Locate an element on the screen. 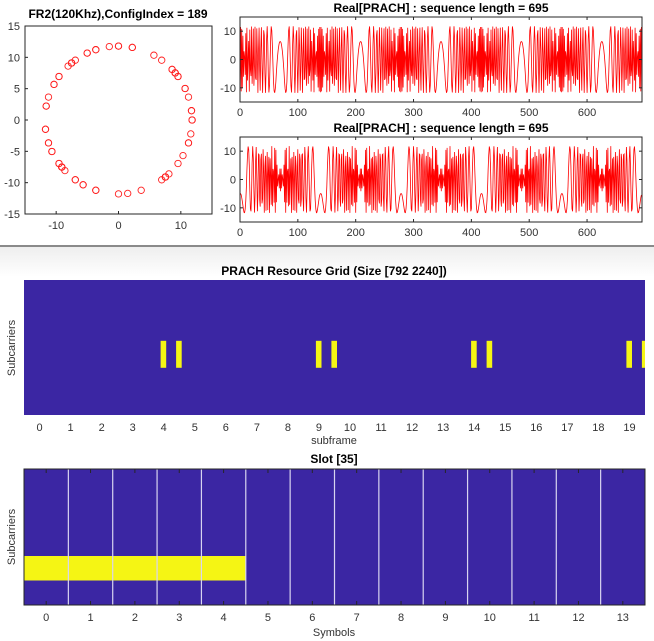 The height and width of the screenshot is (641, 654). resource-grid-xtick-label: 10 is located at coordinates (350, 428).